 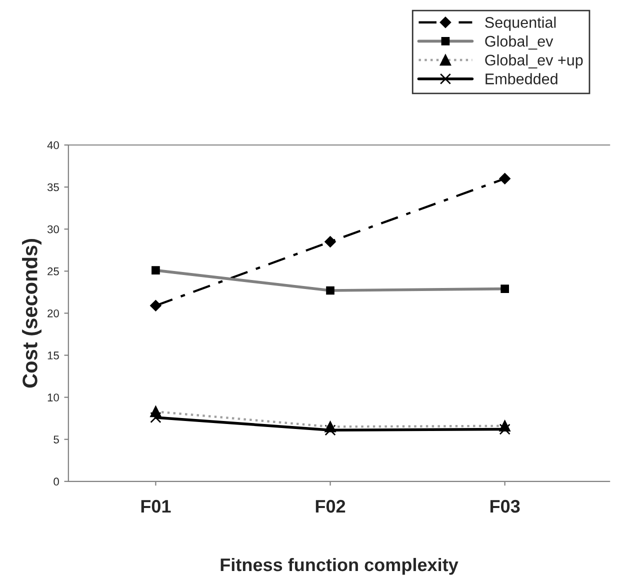 What do you see at coordinates (522, 78) in the screenshot?
I see `legend-label: Embedded` at bounding box center [522, 78].